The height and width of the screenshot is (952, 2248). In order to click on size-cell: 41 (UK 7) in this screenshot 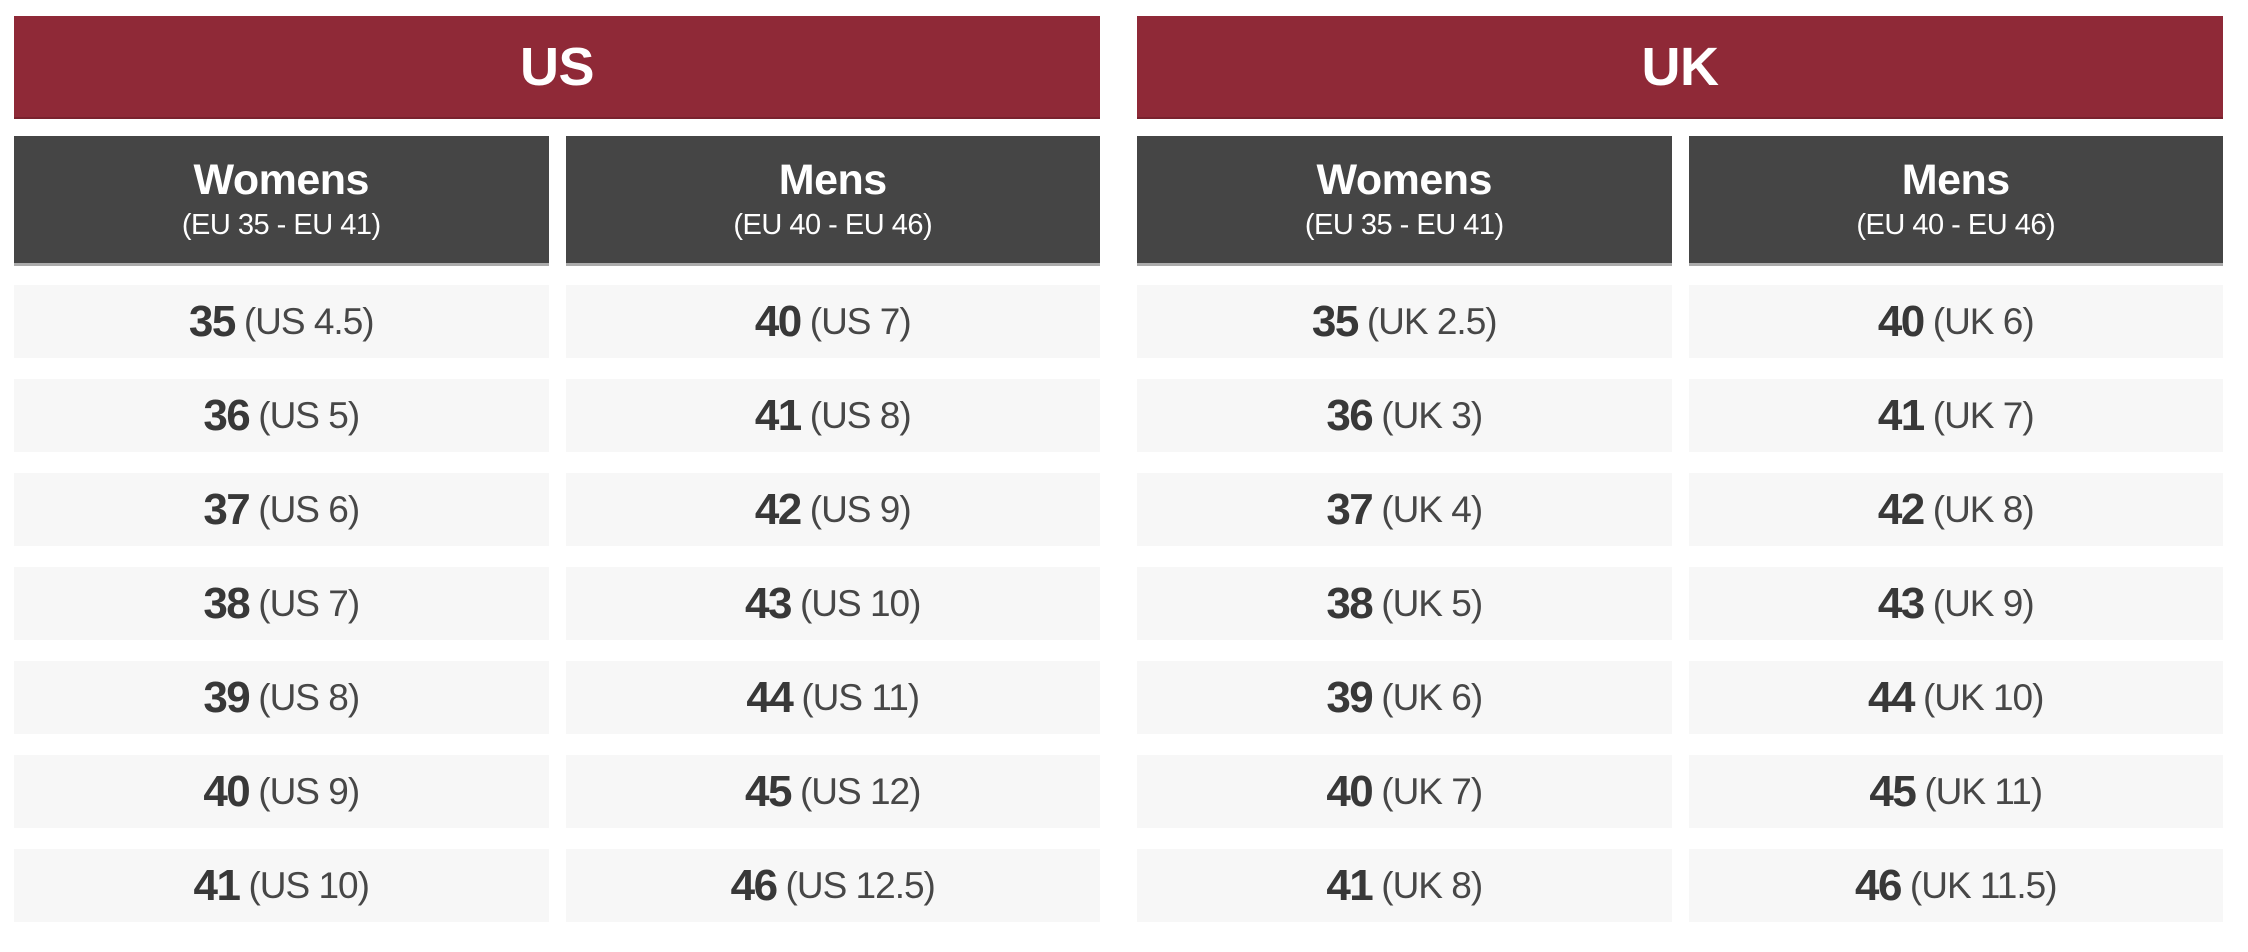, I will do `click(1955, 415)`.